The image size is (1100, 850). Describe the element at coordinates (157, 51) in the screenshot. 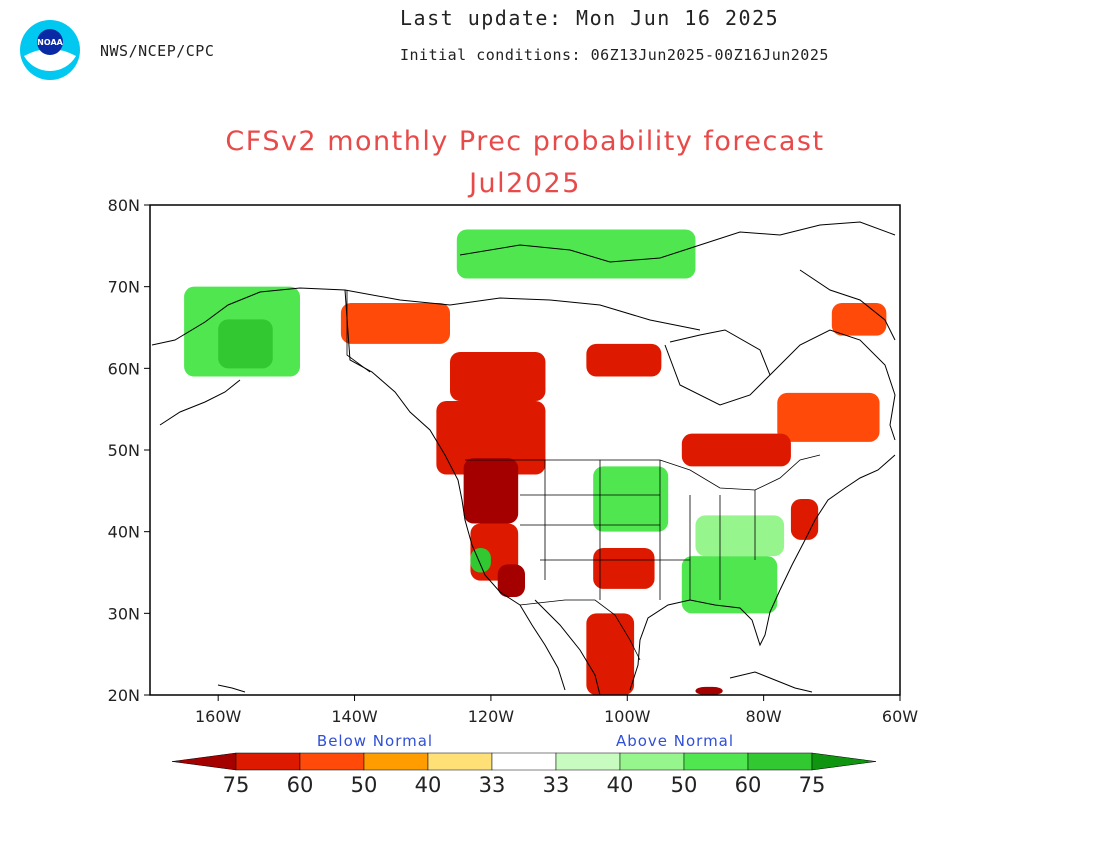

I see `agency-label: NWS/NCEP/CPC` at that location.